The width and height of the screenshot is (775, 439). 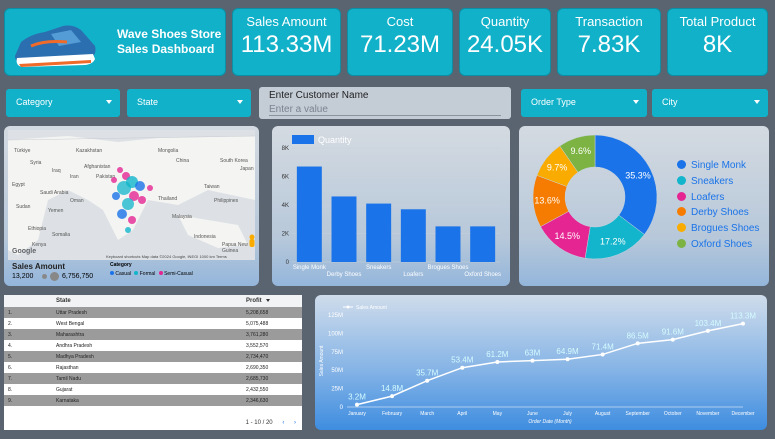 I want to click on store-title-line2: Sales Dashboard, so click(x=166, y=49).